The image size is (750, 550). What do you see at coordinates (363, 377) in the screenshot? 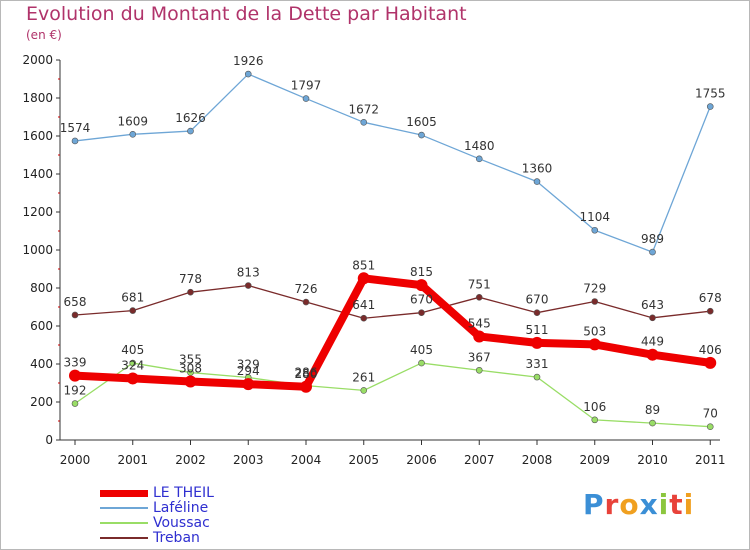
I see `data-label: 261` at bounding box center [363, 377].